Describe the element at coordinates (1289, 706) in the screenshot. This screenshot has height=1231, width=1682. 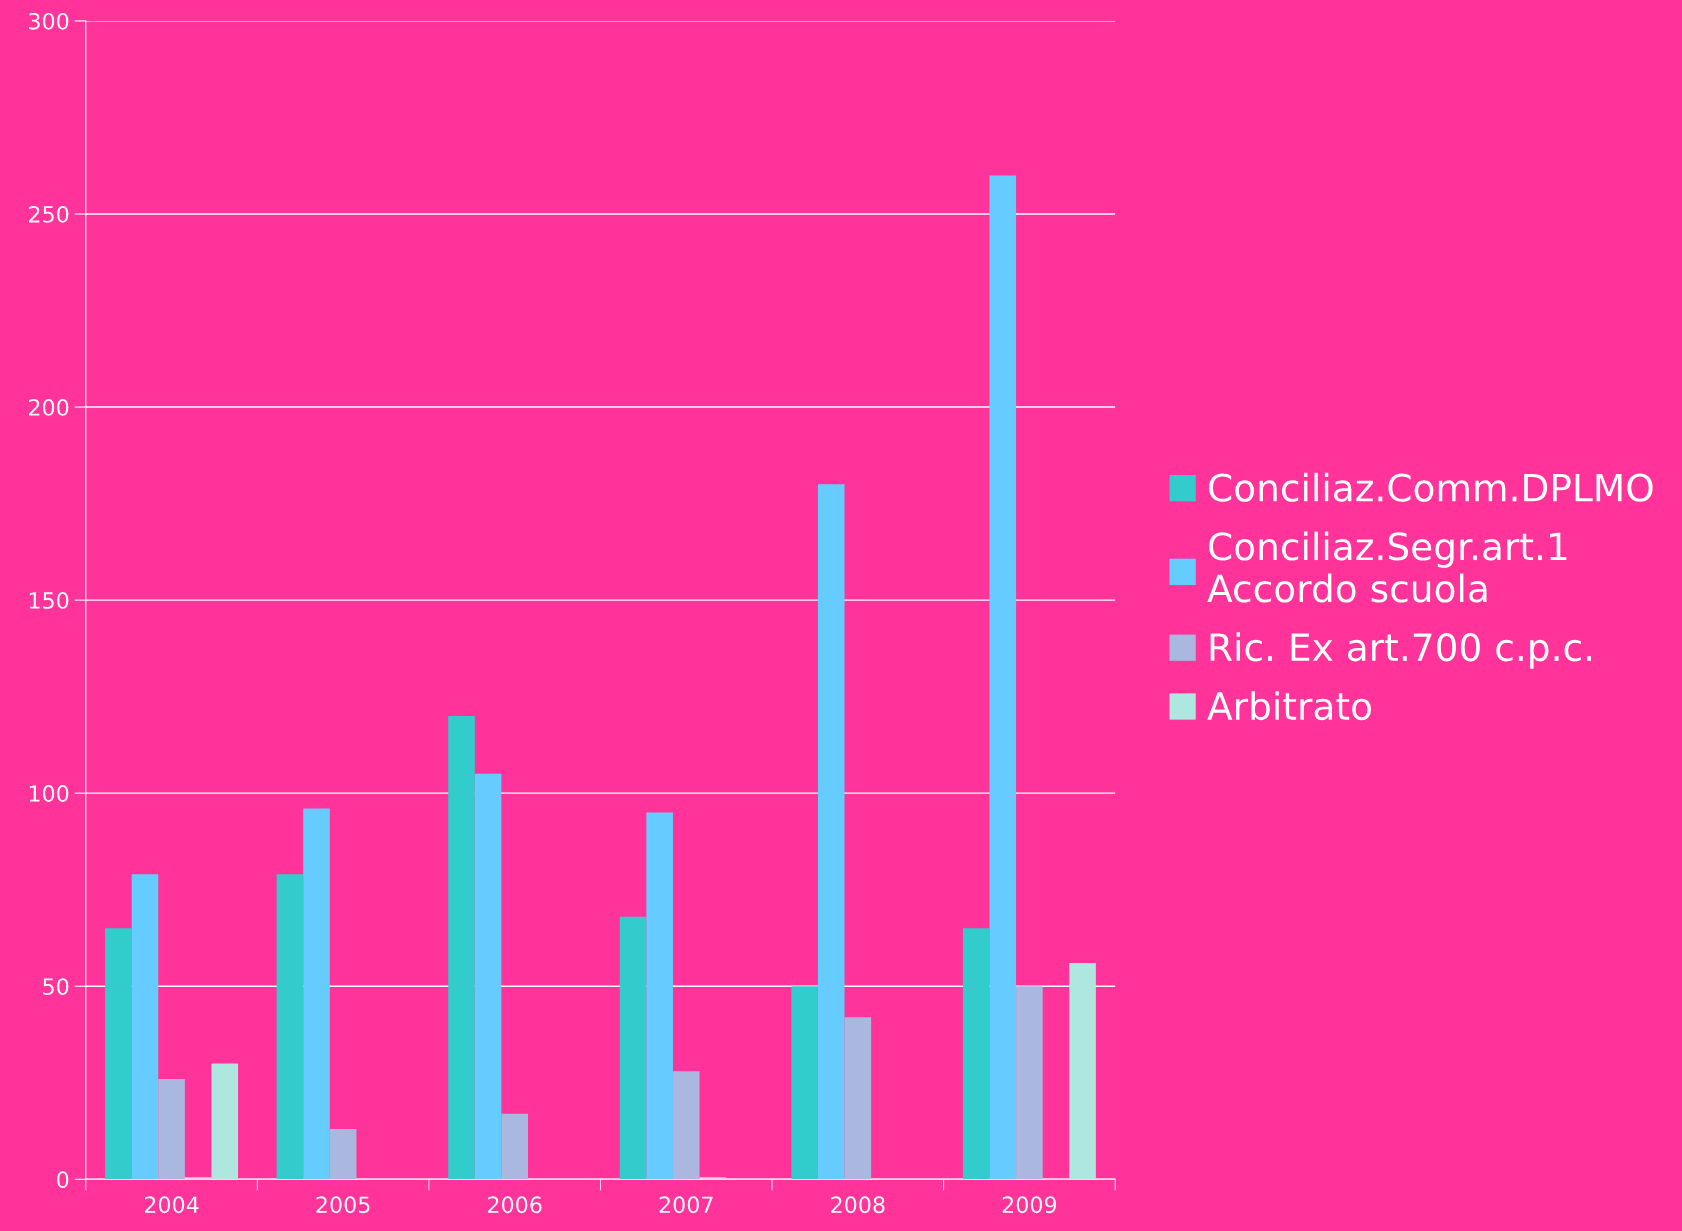
I see `legend-label: Arbitrato` at that location.